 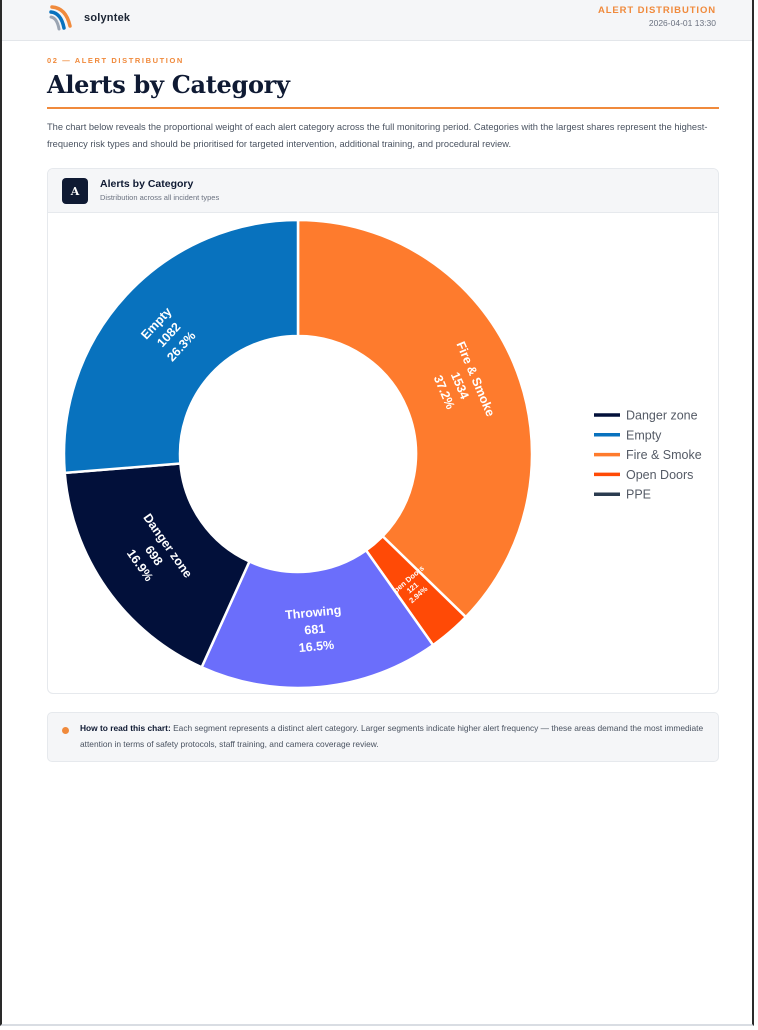 I want to click on slice-throwing, so click(x=317, y=619).